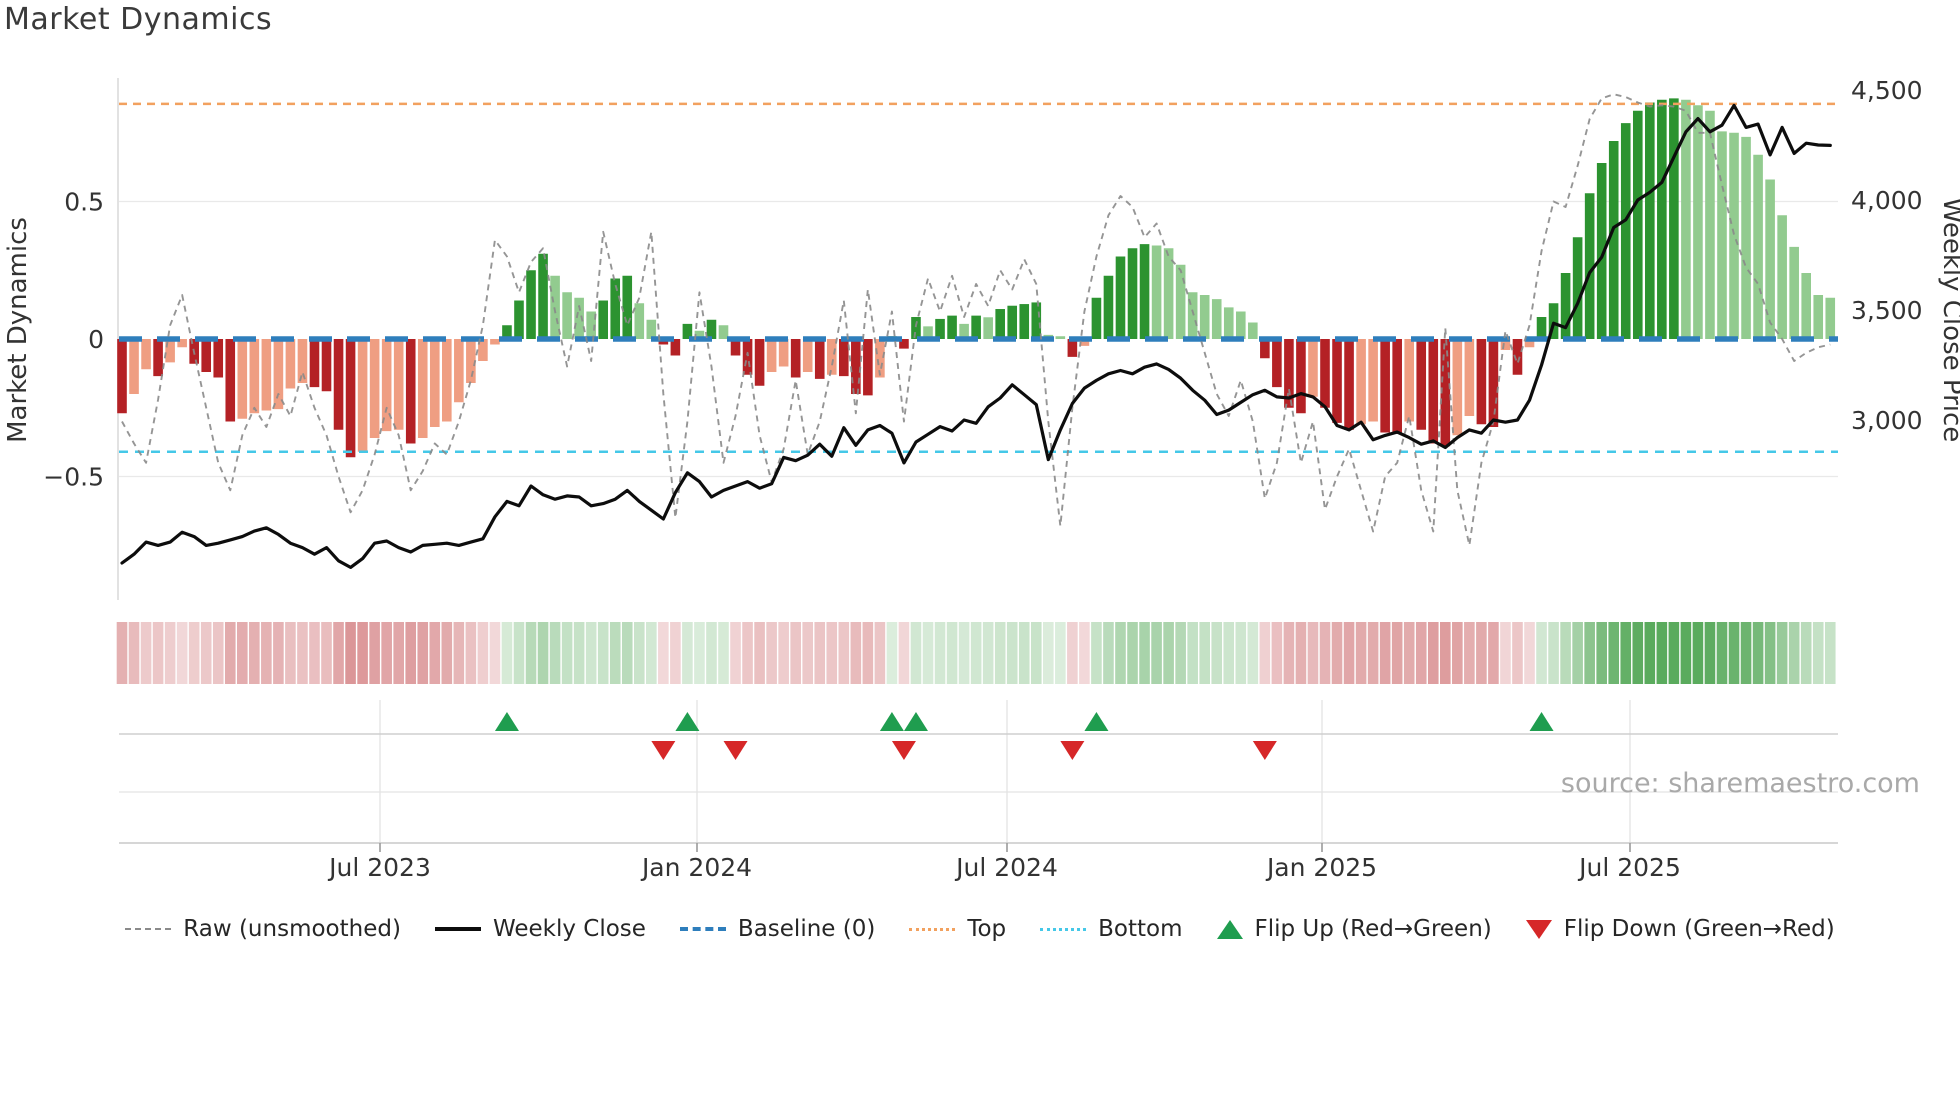  I want to click on x-axis-tick-label: Jul 2023, so click(379, 867).